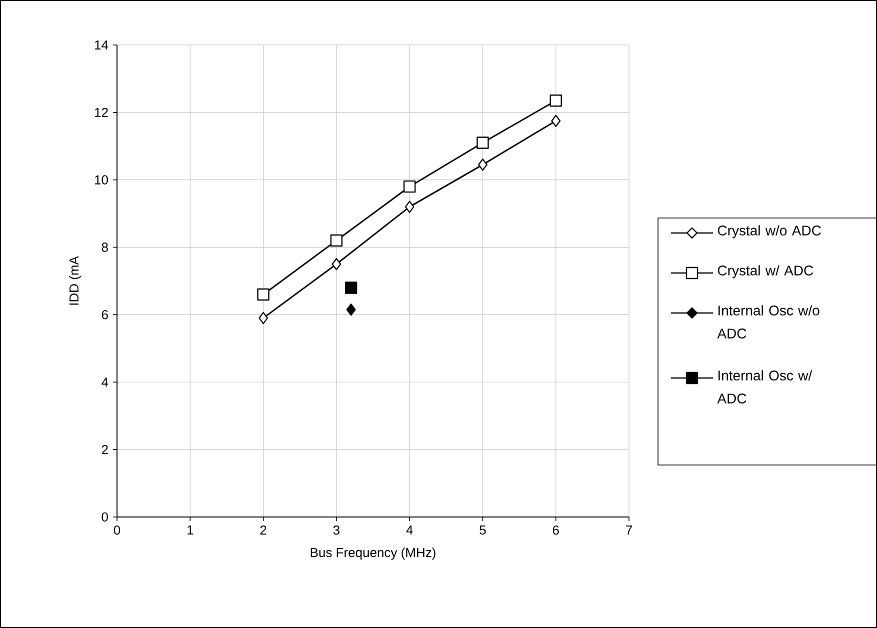 The width and height of the screenshot is (877, 628). Describe the element at coordinates (105, 449) in the screenshot. I see `y-tick-label: 2` at that location.